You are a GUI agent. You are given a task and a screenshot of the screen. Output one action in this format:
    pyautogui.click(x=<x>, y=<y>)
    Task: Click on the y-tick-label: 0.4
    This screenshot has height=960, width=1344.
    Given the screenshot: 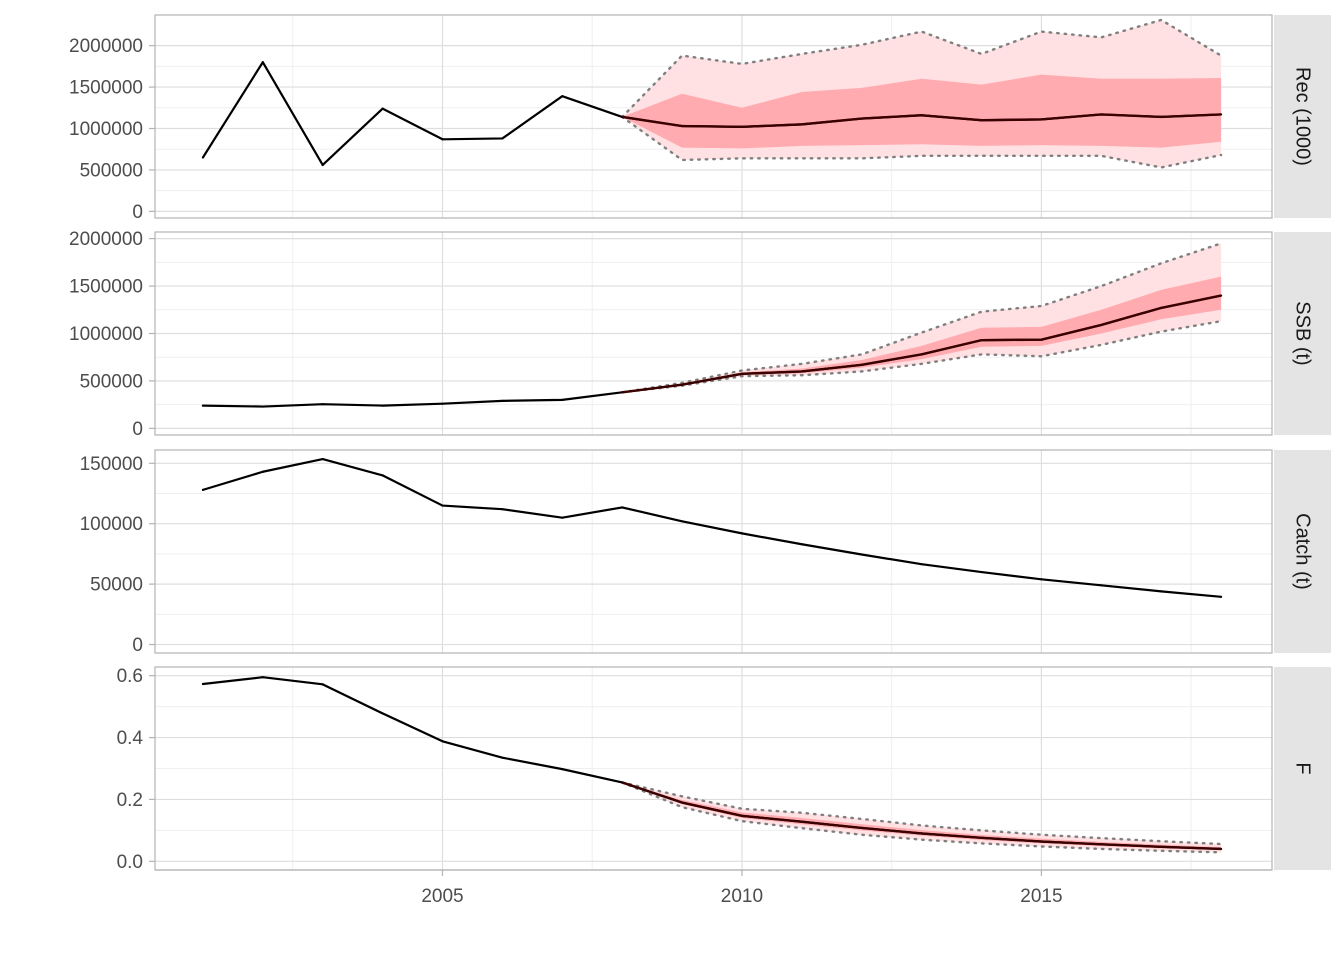 What is the action you would take?
    pyautogui.click(x=130, y=738)
    